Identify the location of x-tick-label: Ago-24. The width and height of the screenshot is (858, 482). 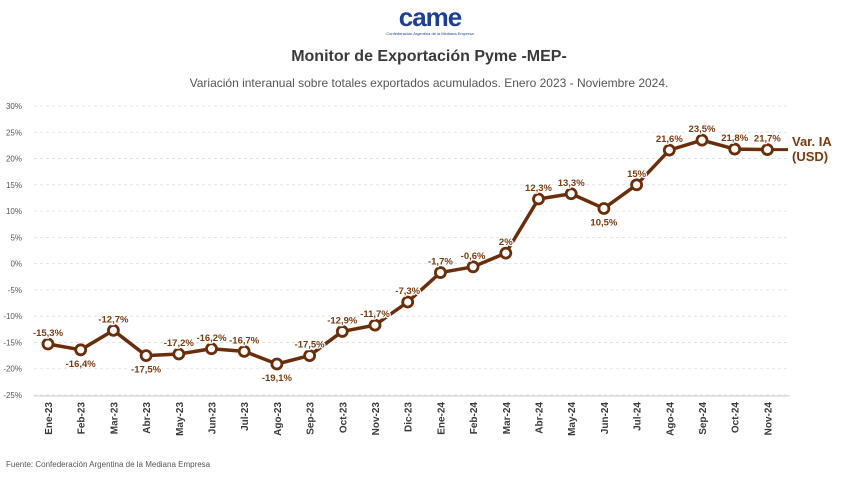
(670, 419).